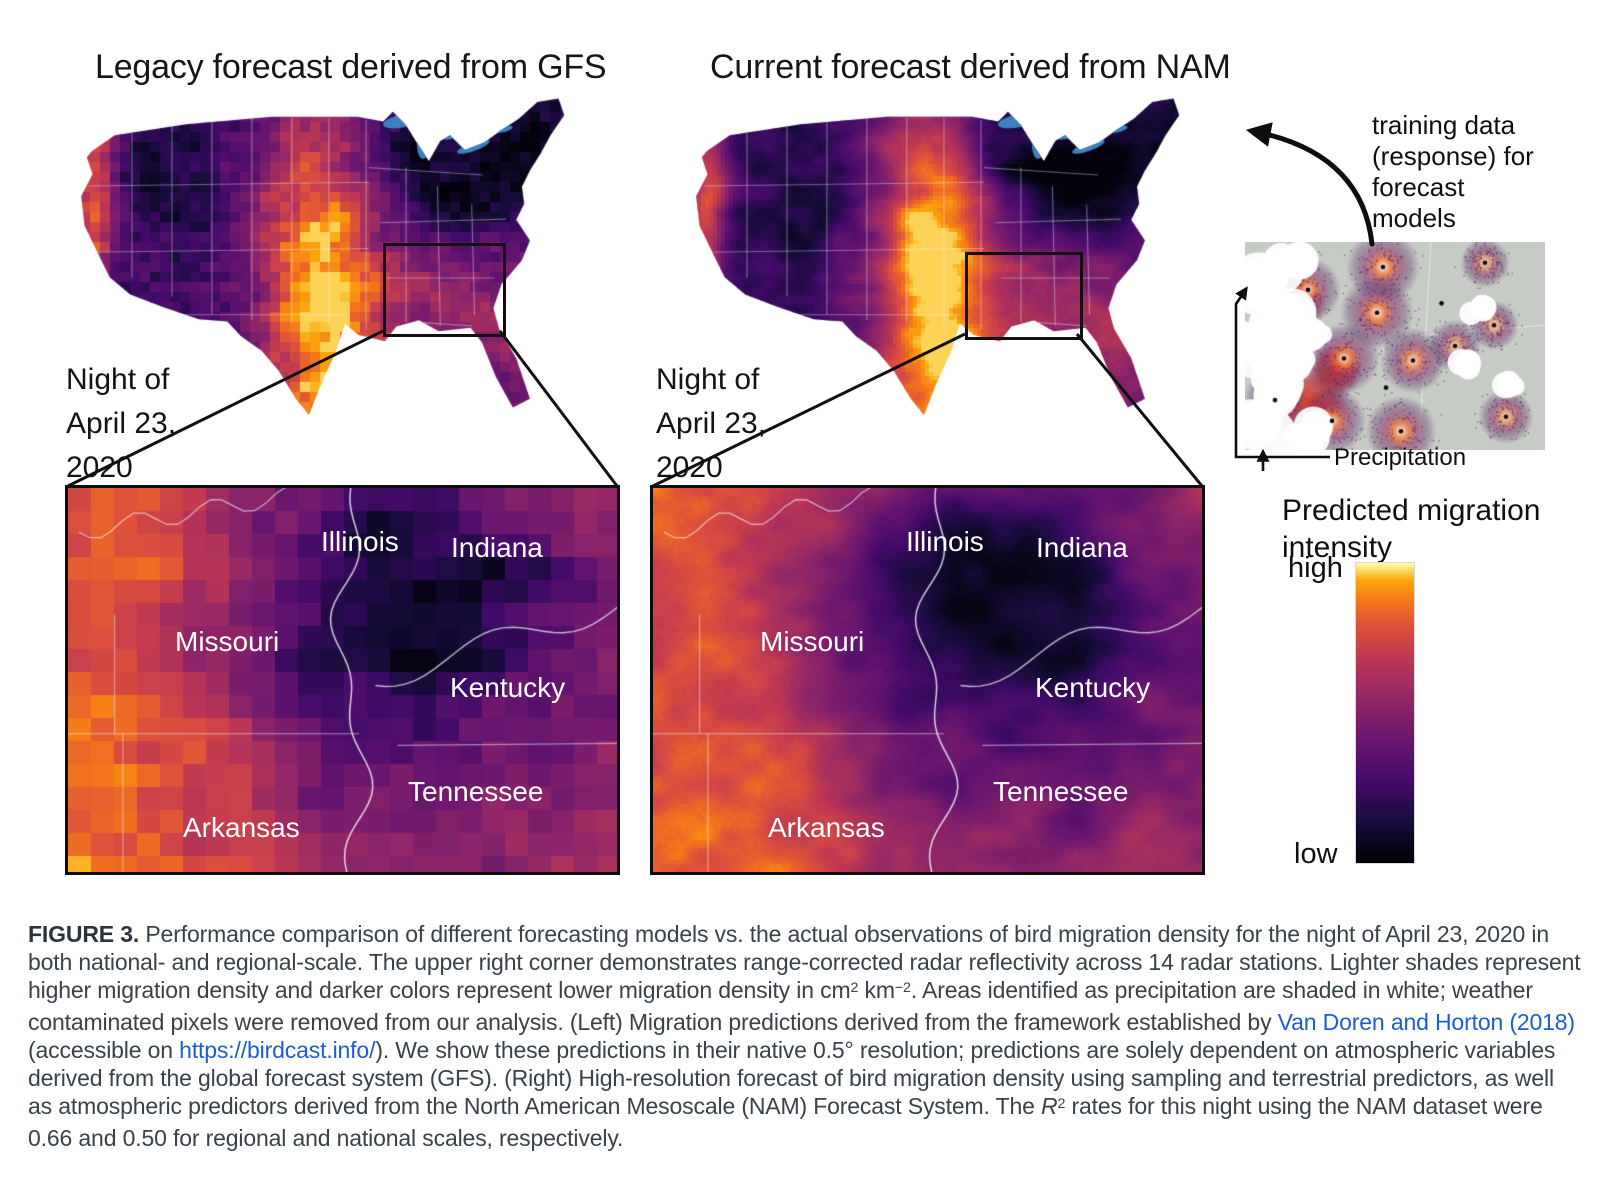 This screenshot has width=1610, height=1186. Describe the element at coordinates (444, 290) in the screenshot. I see `gfs-zoom-box` at that location.